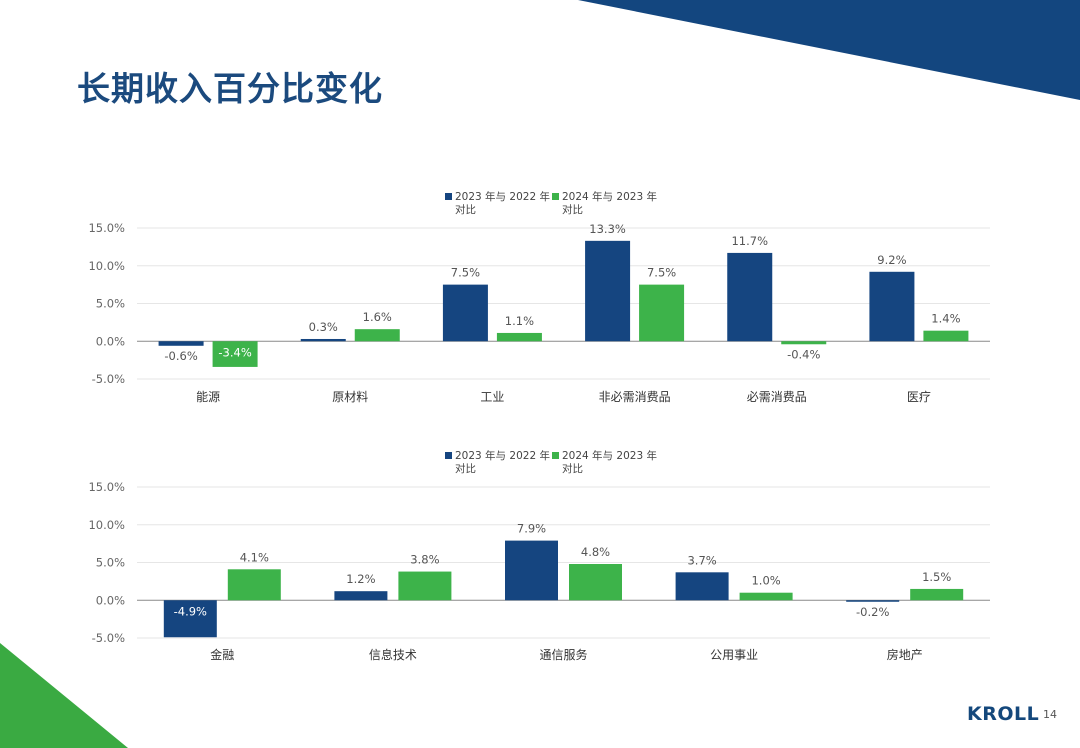 The image size is (1080, 748). Describe the element at coordinates (180, 356) in the screenshot. I see `data-label: -0.6%` at that location.